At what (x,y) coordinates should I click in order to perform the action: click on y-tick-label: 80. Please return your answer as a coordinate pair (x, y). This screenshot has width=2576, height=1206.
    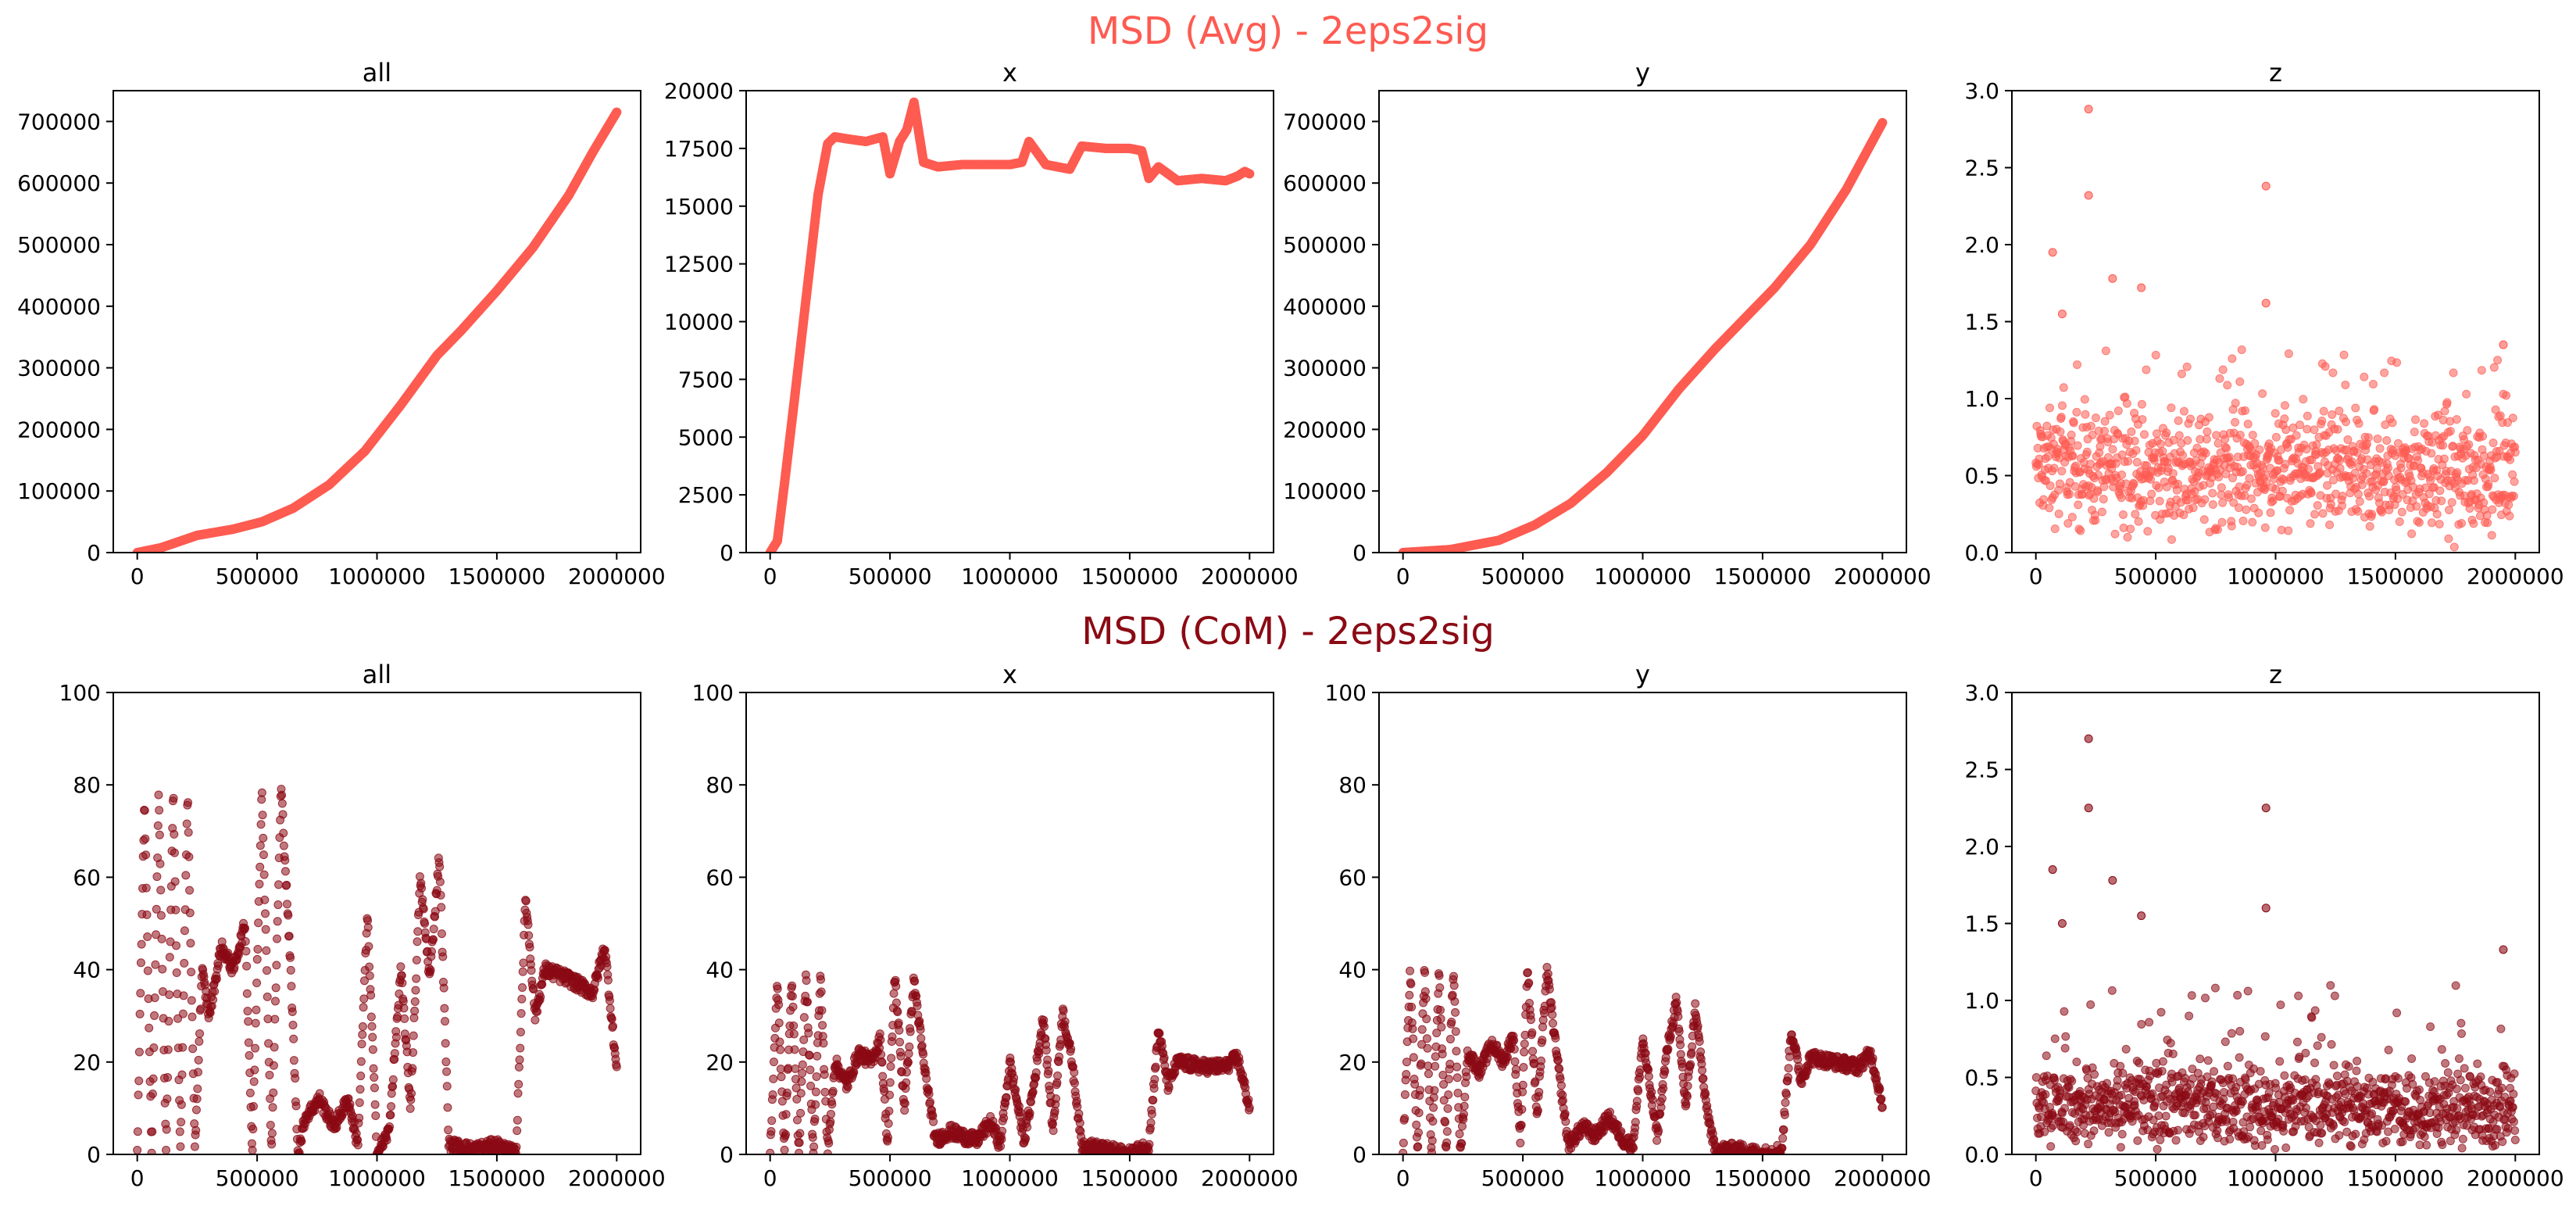
    Looking at the image, I should click on (87, 785).